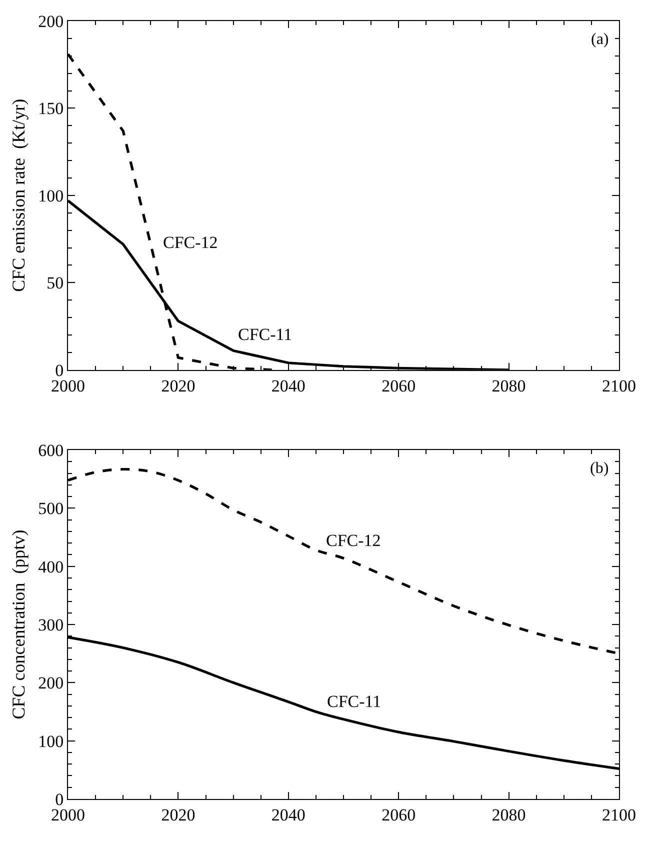  I want to click on y-axis-title: CFC emission rate (Kt/yr), so click(18, 195).